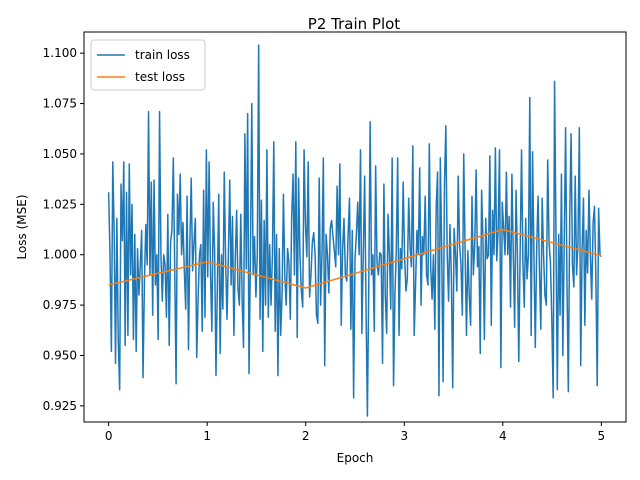  What do you see at coordinates (404, 436) in the screenshot?
I see `x-tick-label: 3` at bounding box center [404, 436].